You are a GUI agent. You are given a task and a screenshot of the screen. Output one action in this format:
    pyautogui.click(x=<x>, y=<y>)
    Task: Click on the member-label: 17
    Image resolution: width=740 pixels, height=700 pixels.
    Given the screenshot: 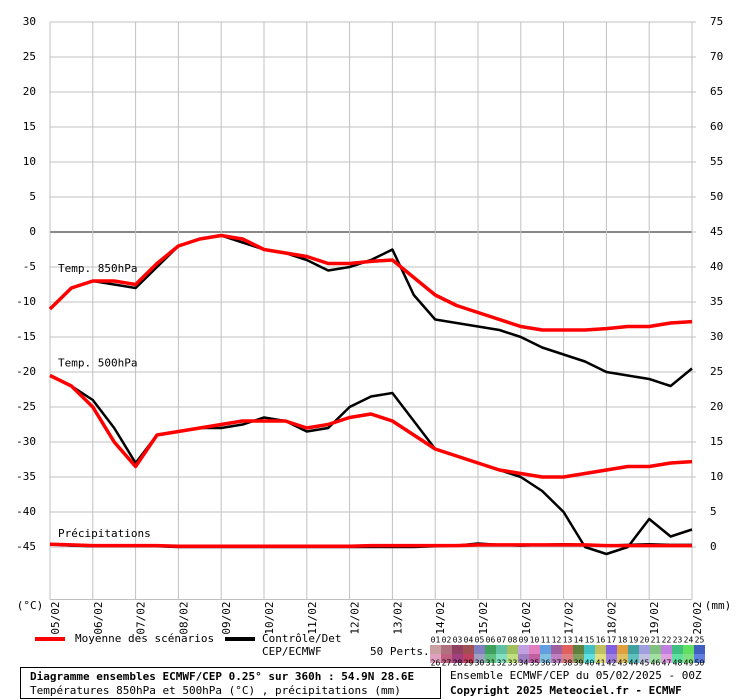 What is the action you would take?
    pyautogui.click(x=612, y=640)
    